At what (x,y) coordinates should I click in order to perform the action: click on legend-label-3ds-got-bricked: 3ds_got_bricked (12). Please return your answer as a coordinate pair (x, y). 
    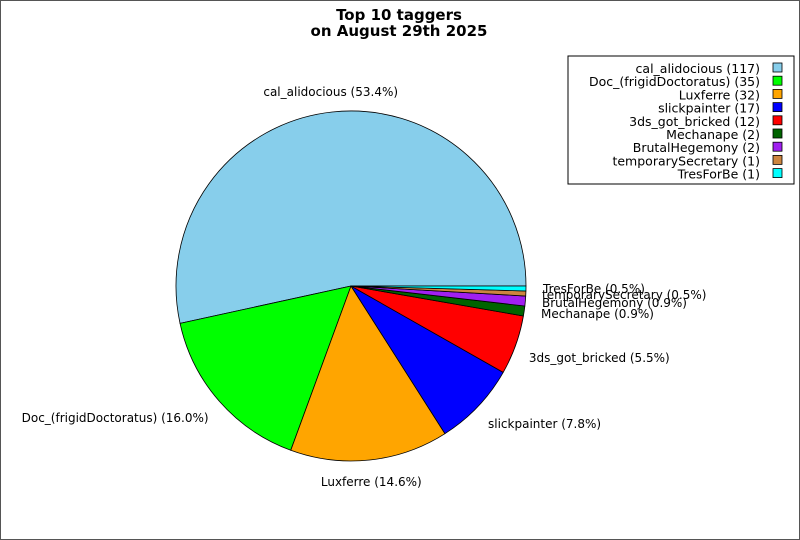
    Looking at the image, I should click on (694, 121).